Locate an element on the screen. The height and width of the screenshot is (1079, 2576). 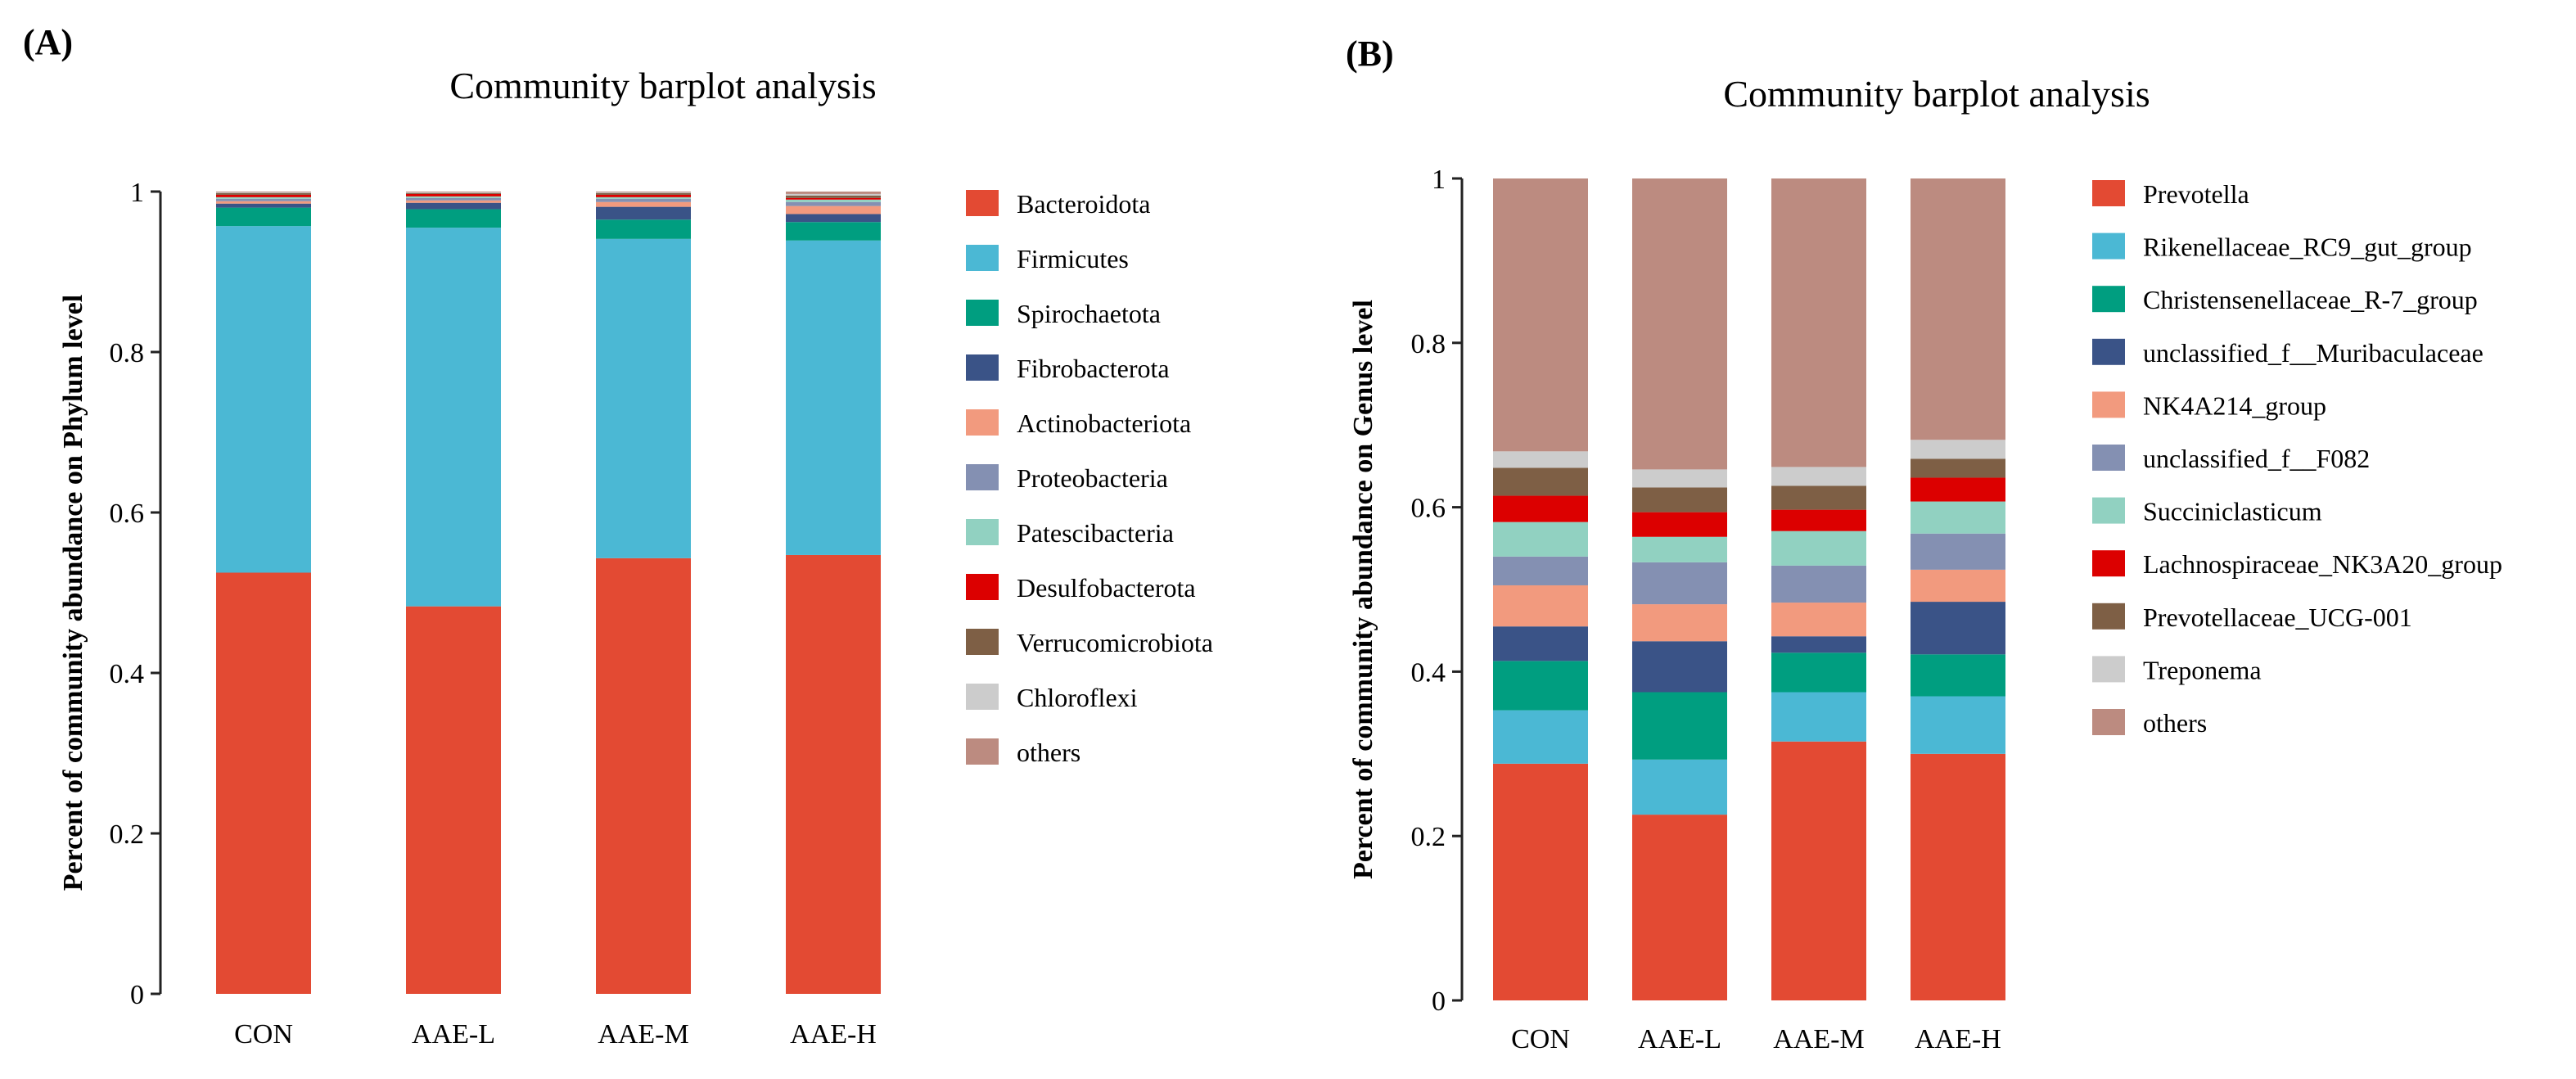
legend-label: Bacteroidota is located at coordinates (1083, 204).